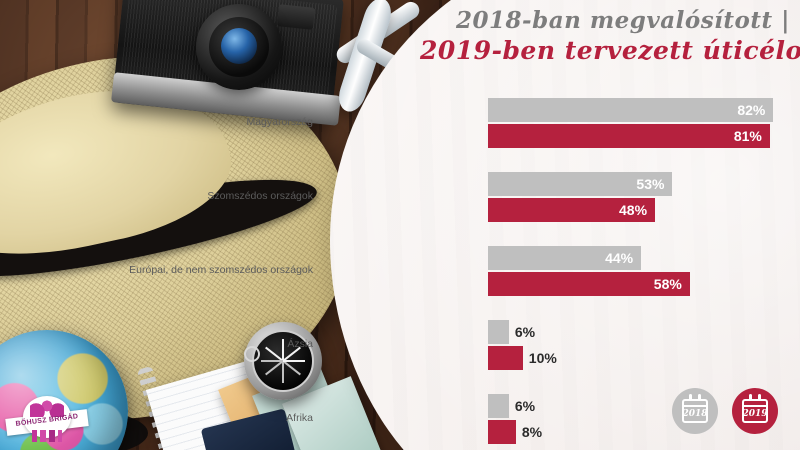  I want to click on title-line-2019: 2019-ben tervezett úticélok, so click(610, 50).